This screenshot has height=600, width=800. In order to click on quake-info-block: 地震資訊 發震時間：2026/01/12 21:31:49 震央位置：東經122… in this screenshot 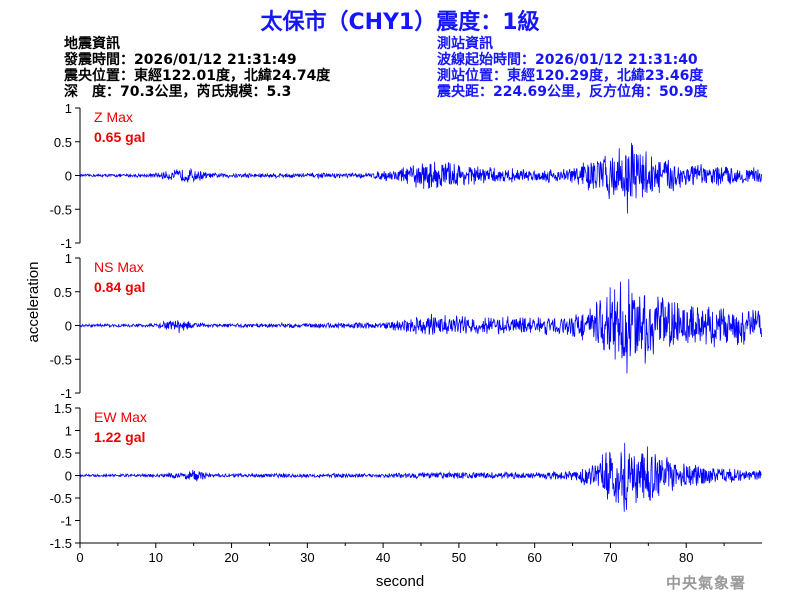, I will do `click(197, 68)`.